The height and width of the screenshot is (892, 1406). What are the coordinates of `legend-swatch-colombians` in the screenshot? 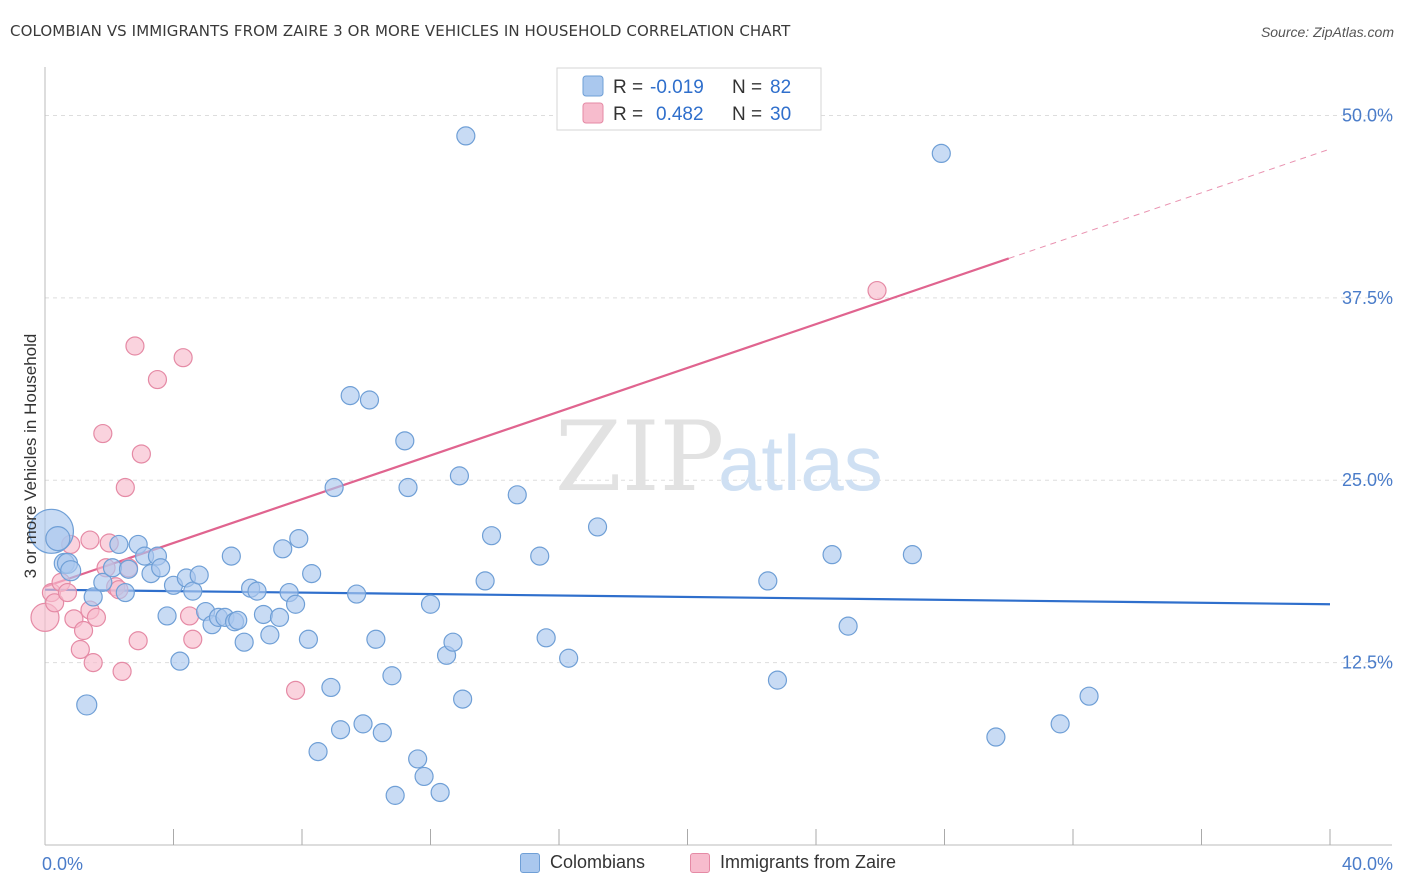 It's located at (530, 862).